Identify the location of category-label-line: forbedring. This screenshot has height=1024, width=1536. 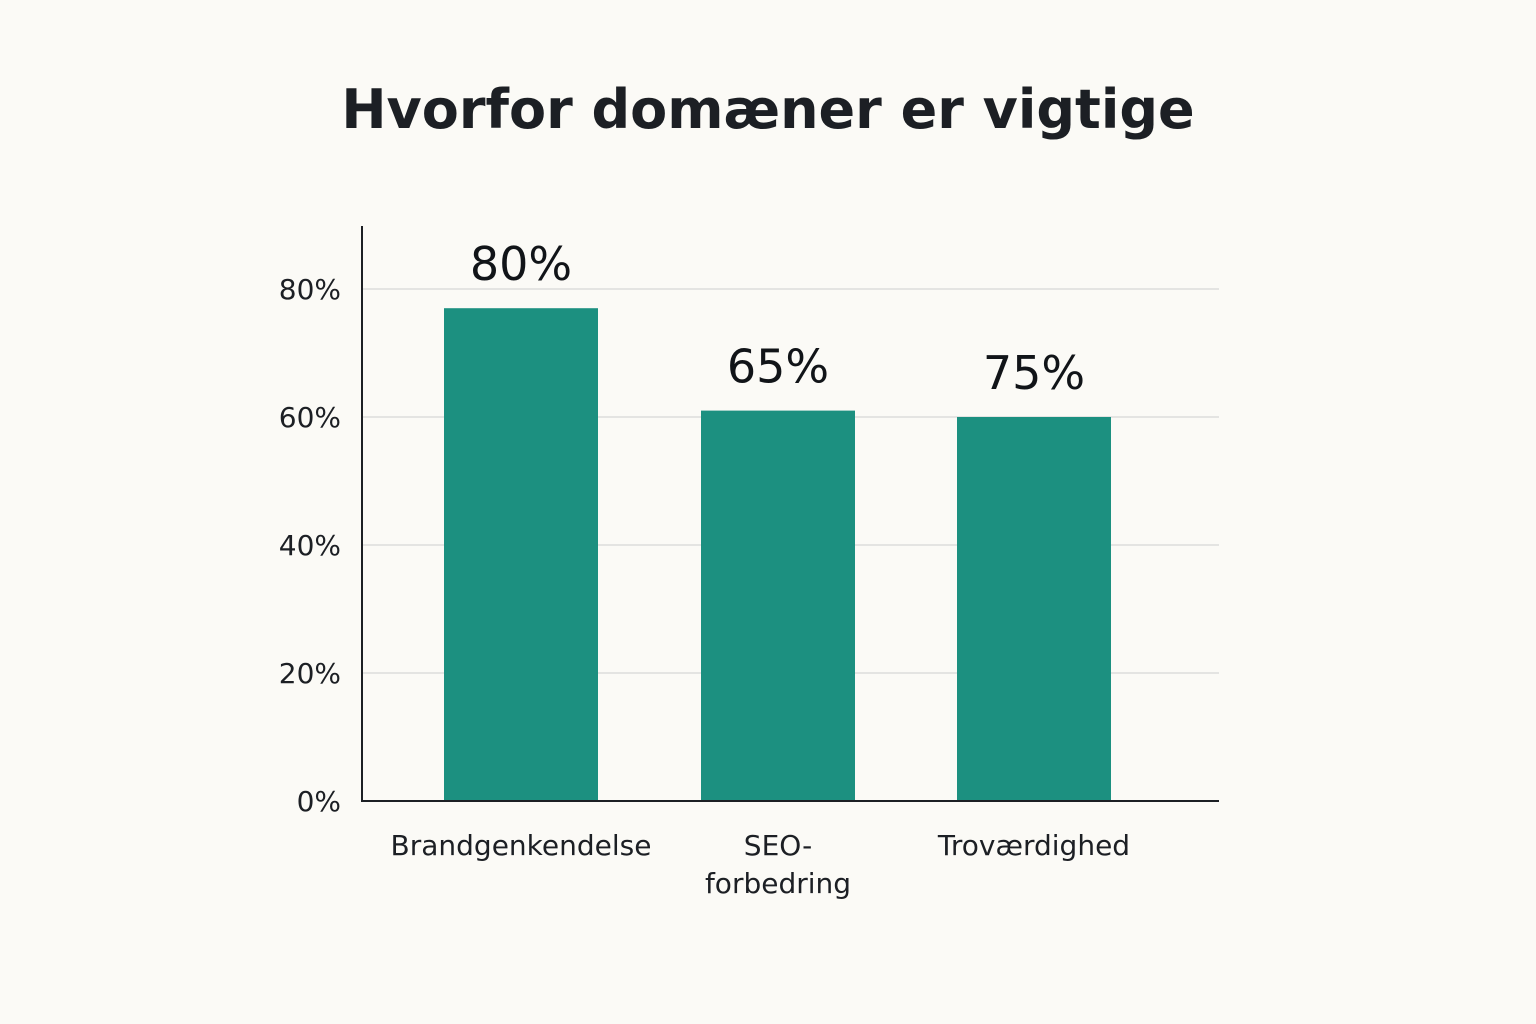
(778, 883).